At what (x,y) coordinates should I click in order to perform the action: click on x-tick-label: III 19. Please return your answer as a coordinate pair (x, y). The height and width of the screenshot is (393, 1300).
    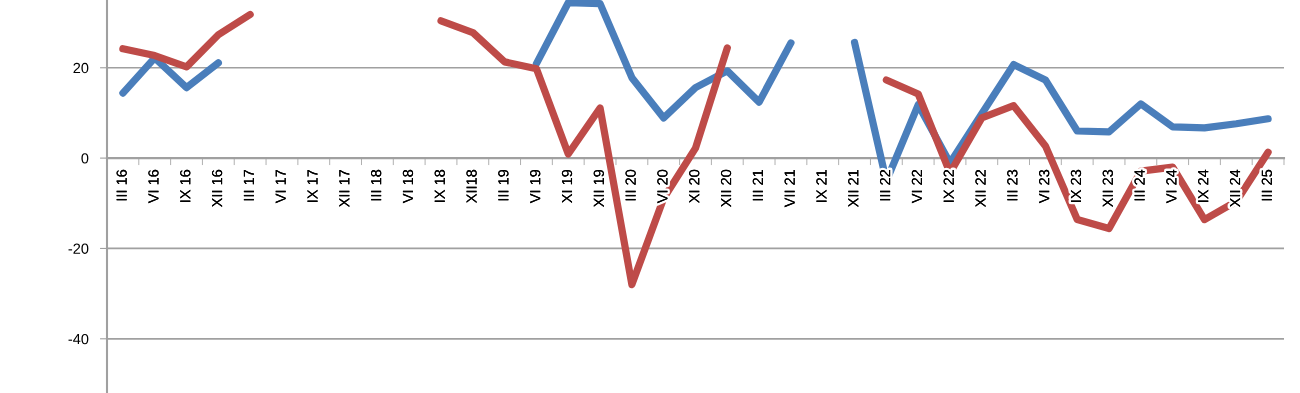
    Looking at the image, I should click on (503, 185).